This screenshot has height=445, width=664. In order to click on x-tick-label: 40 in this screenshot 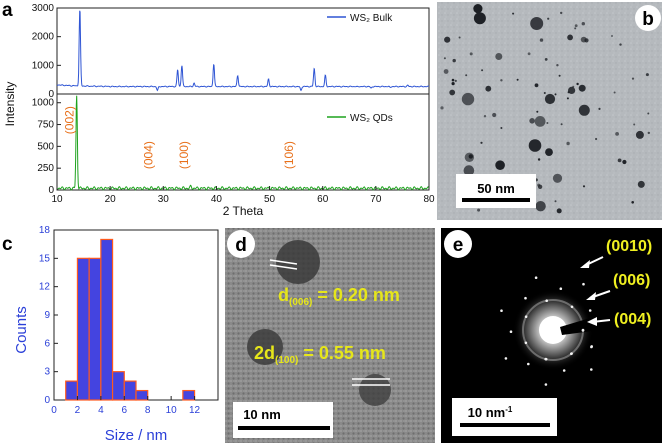, I will do `click(217, 199)`.